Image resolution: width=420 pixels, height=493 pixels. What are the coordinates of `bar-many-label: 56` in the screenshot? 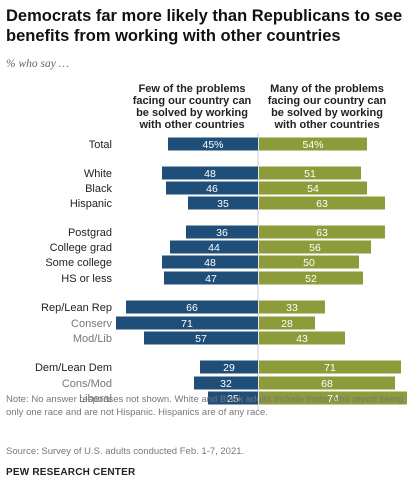 It's located at (315, 248).